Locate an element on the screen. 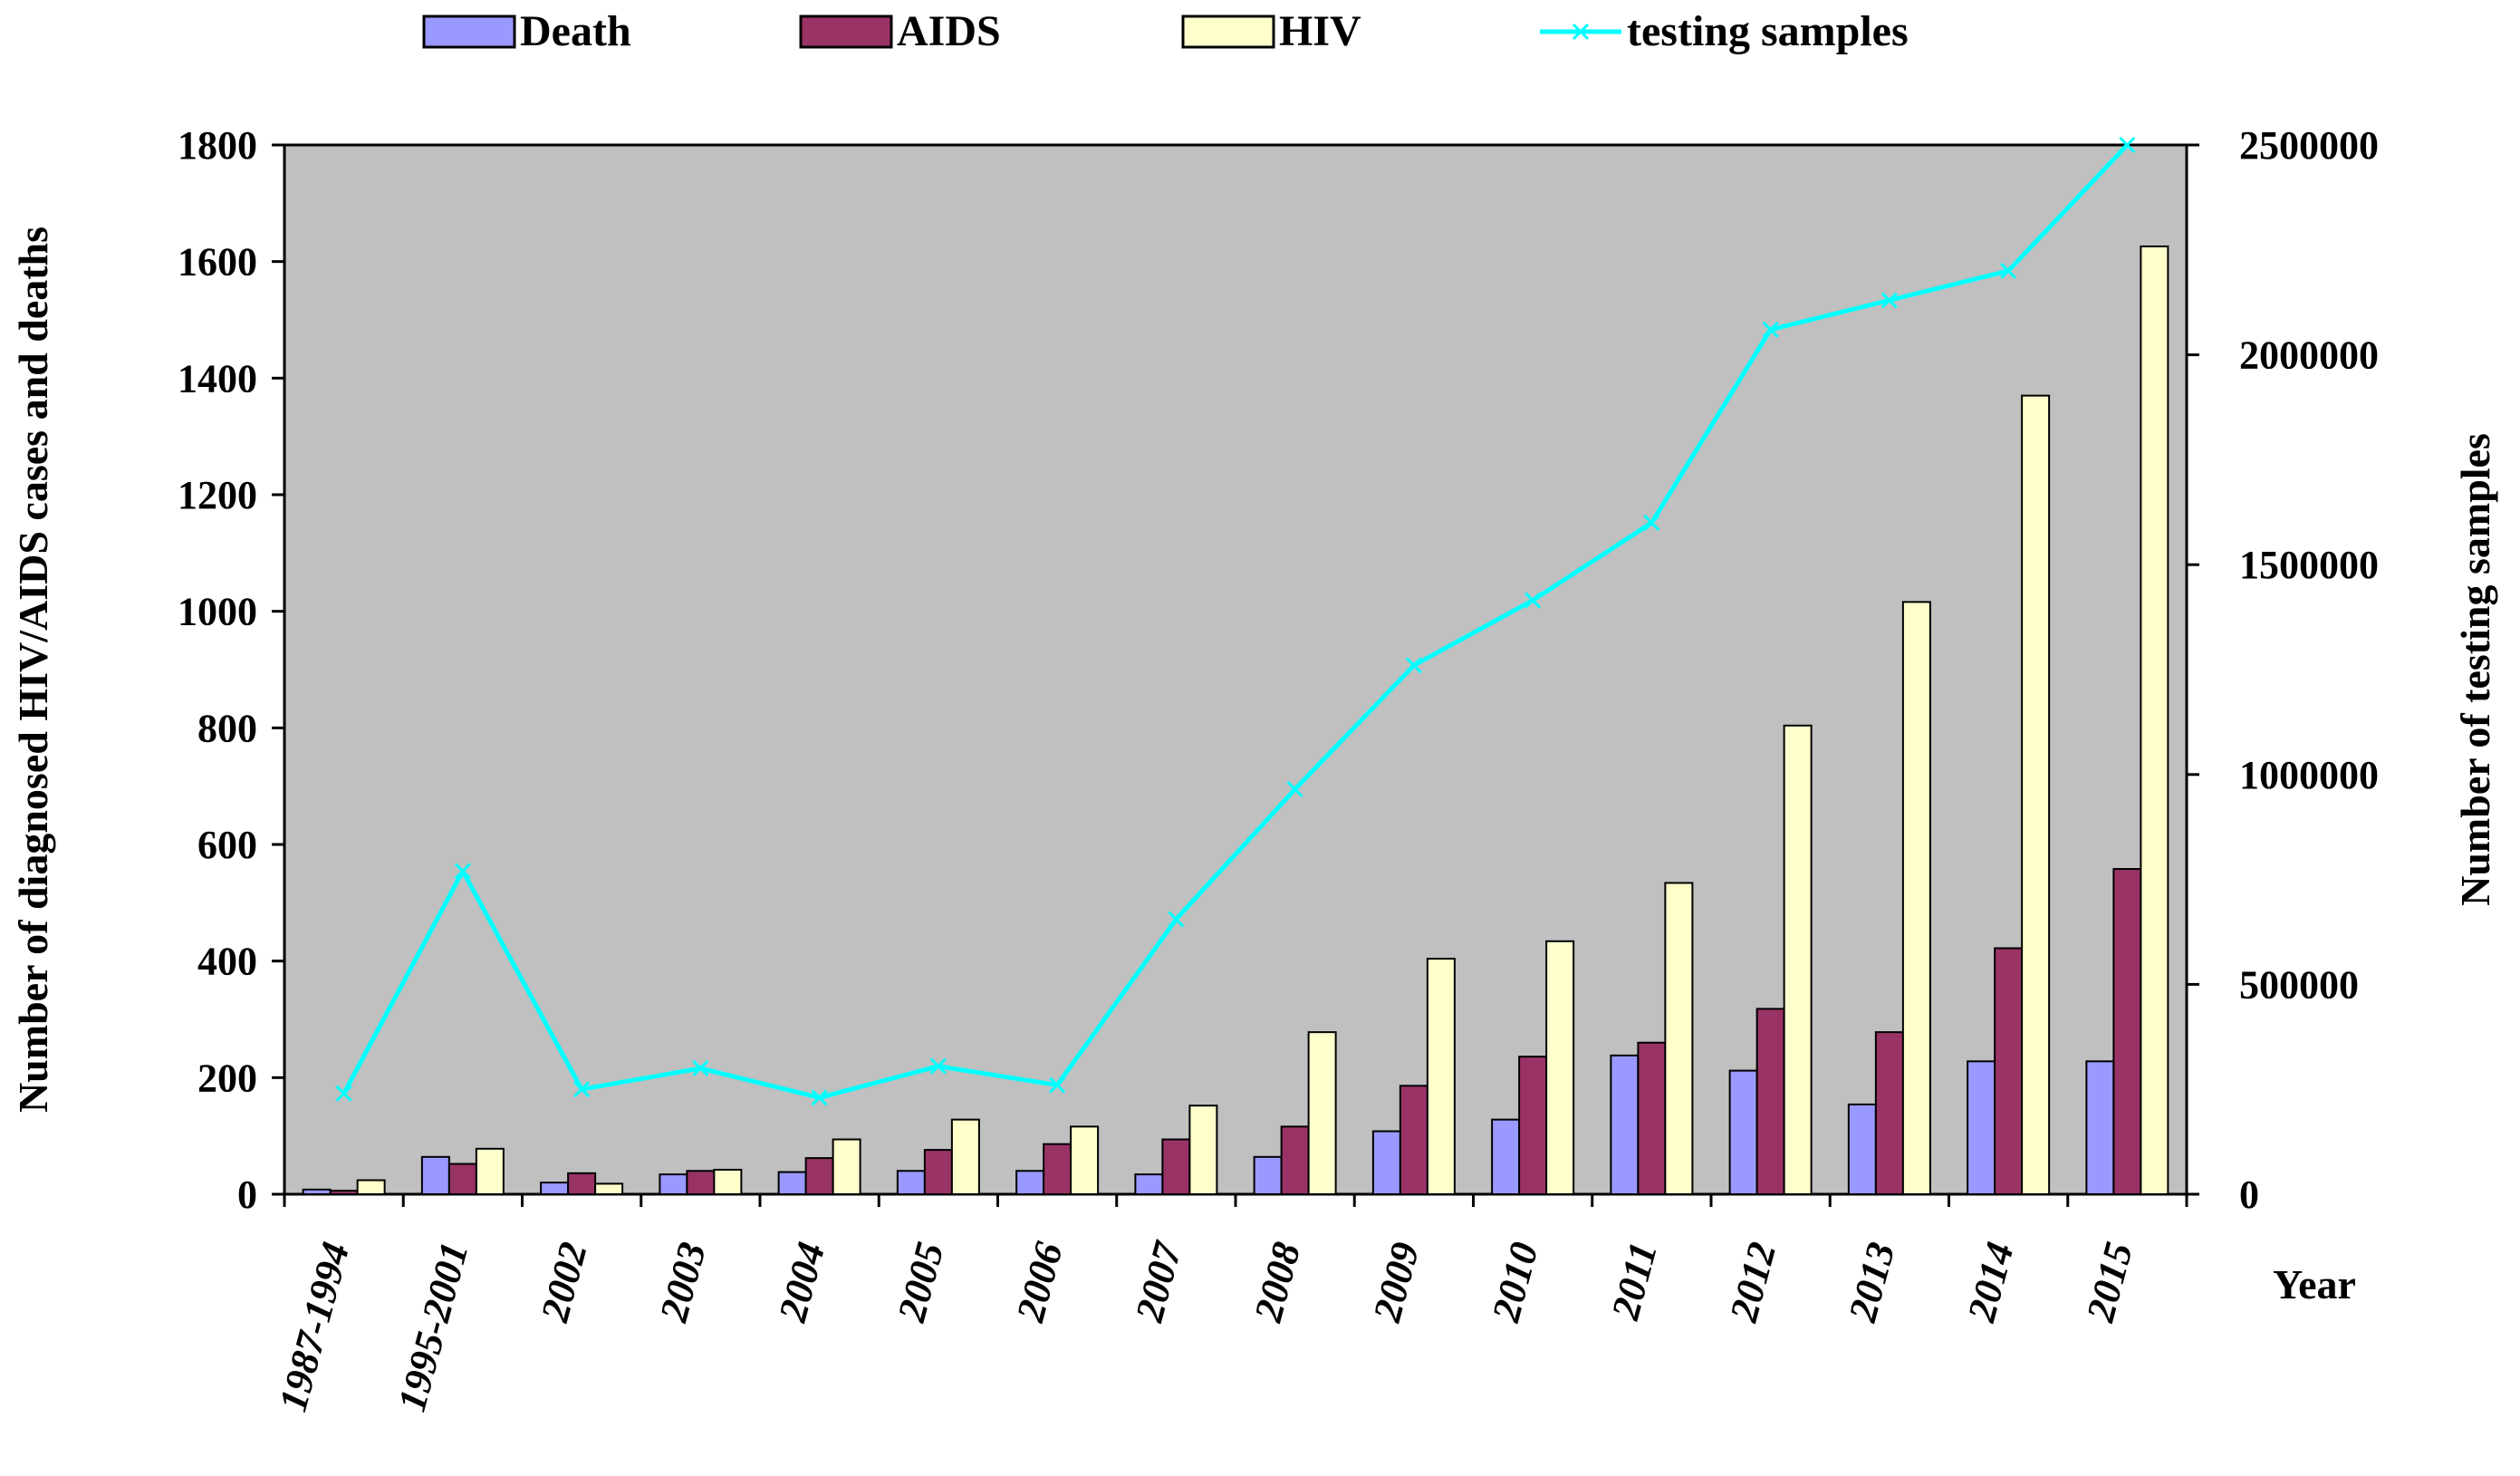  bar-hiv-2004 is located at coordinates (847, 1167).